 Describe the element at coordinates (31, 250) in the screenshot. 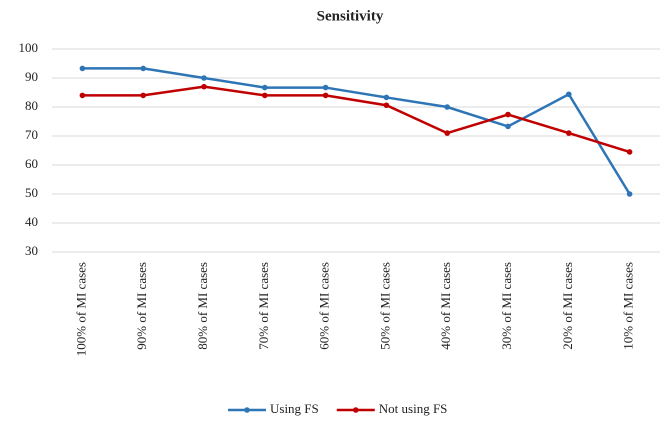

I see `y-tick-label: 30` at that location.